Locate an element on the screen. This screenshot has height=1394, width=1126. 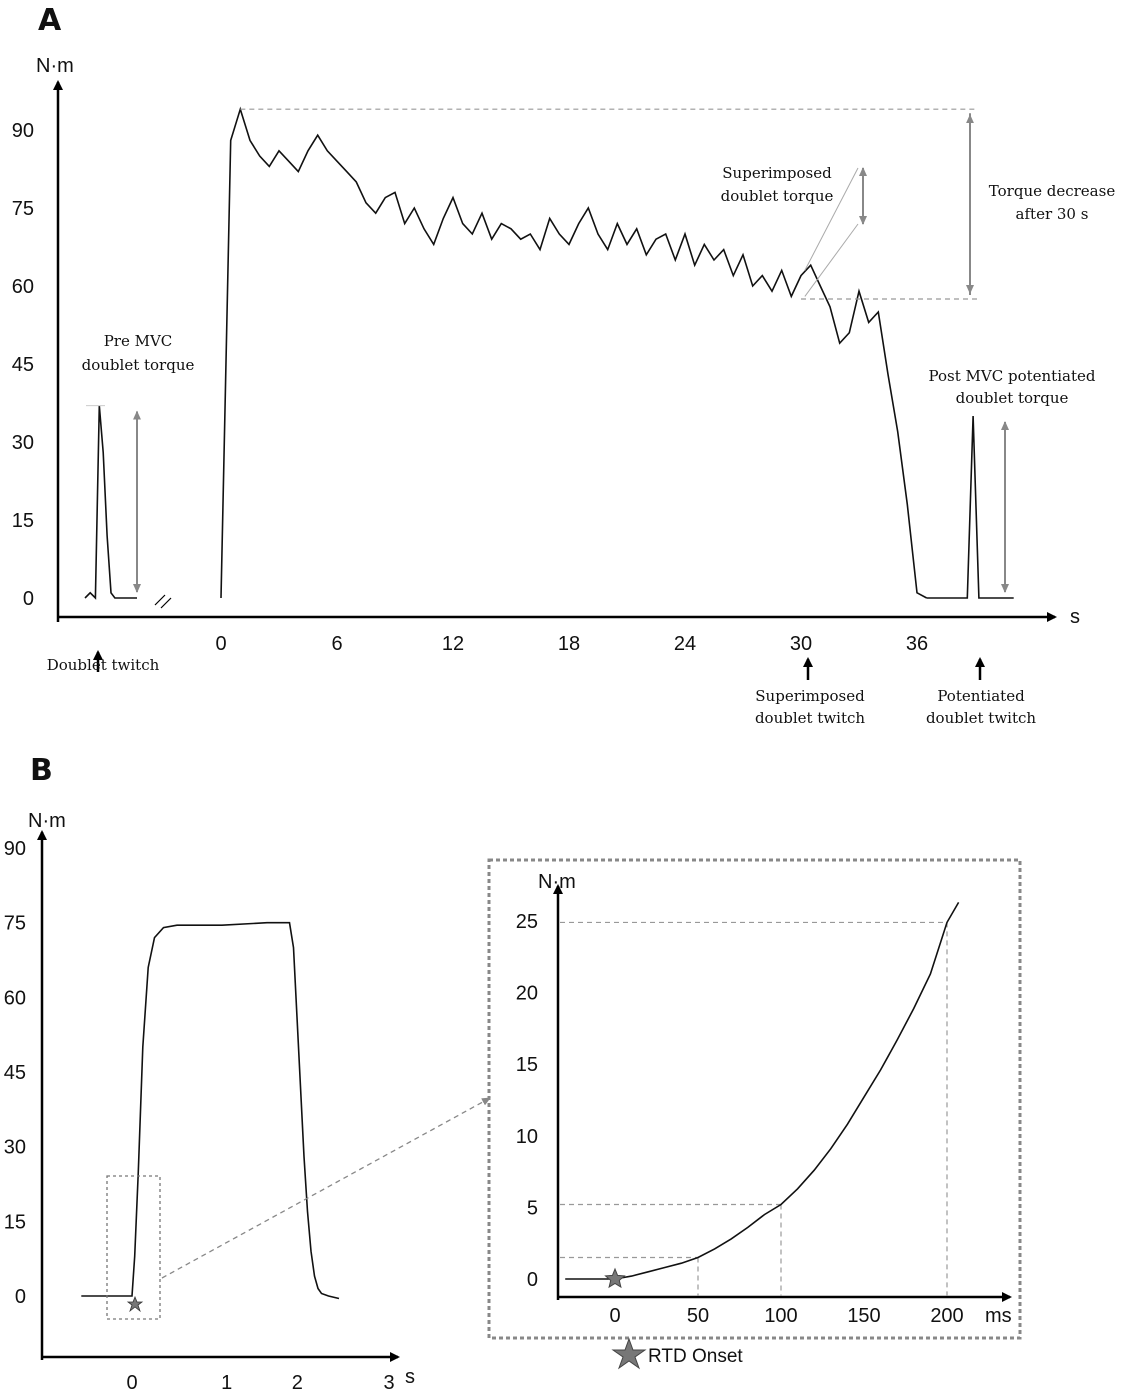
panel-a-y-ticks: 0 15 30 45 60 75 90 is located at coordinates (23, 365).